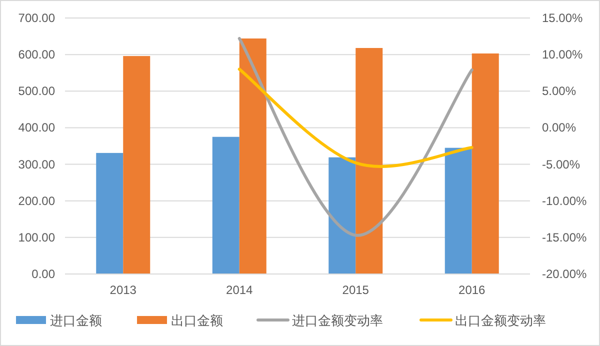 This screenshot has width=600, height=346. What do you see at coordinates (559, 127) in the screenshot?
I see `y2-tick-label: 0.00%` at bounding box center [559, 127].